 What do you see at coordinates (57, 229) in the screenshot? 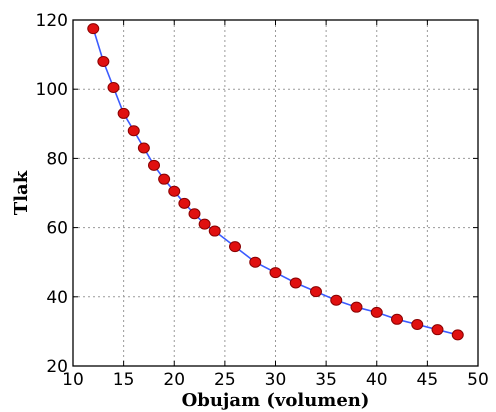
I see `y-tick-label: 60` at bounding box center [57, 229].